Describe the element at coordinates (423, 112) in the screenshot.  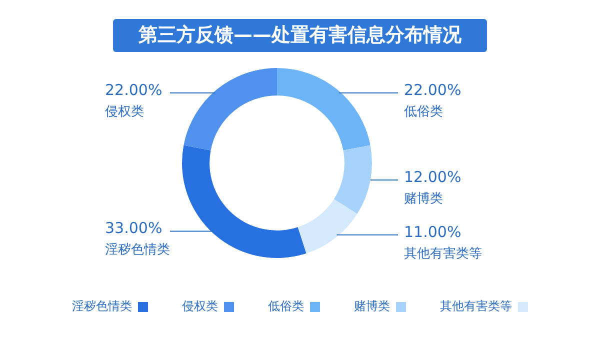
I see `slice-label: 低俗类` at that location.